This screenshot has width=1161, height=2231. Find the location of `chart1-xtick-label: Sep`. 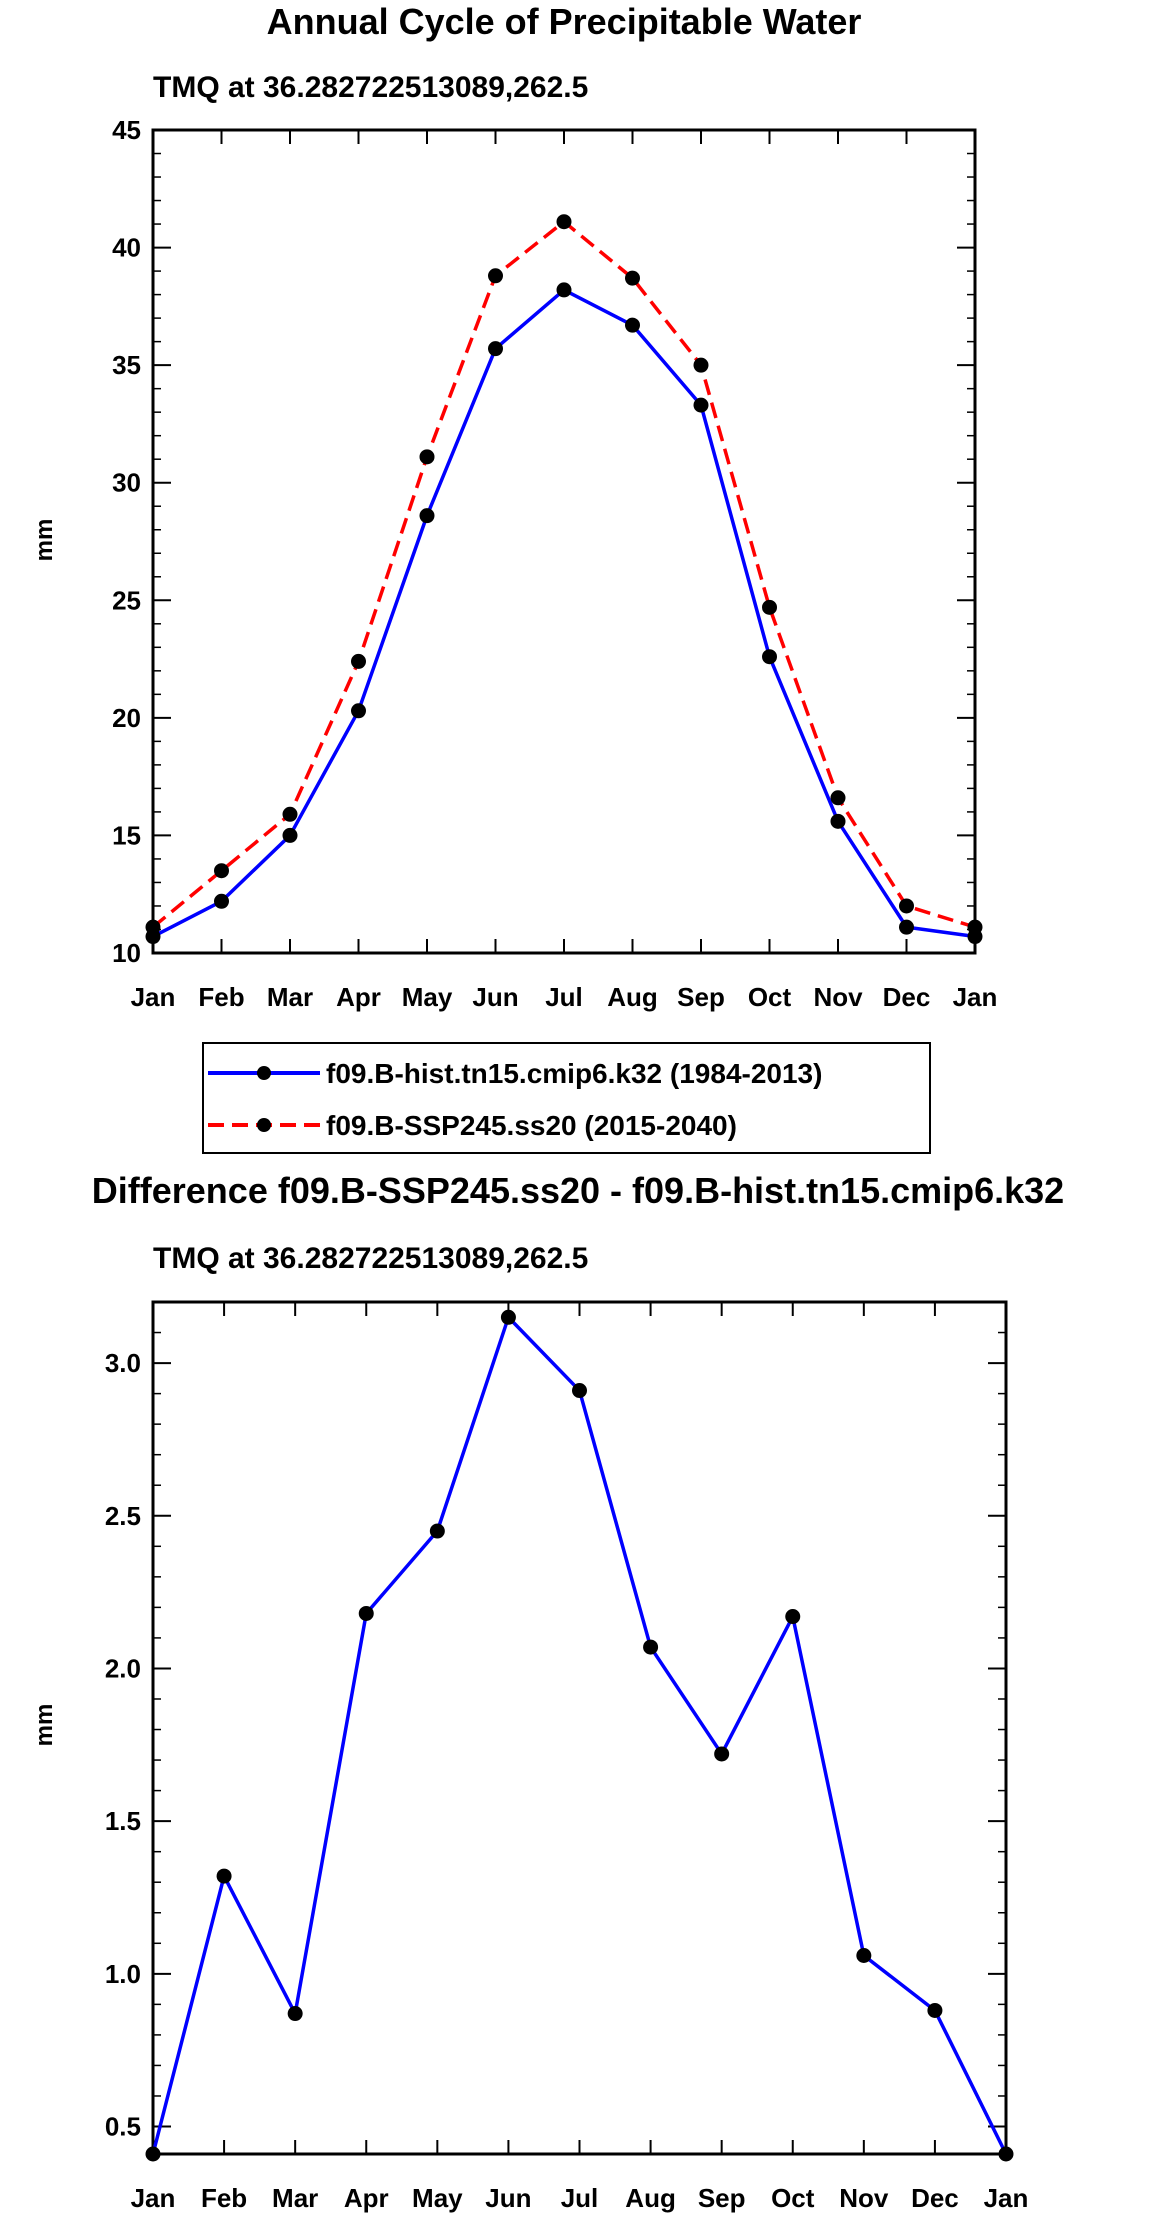

chart1-xtick-label: Sep is located at coordinates (701, 997).